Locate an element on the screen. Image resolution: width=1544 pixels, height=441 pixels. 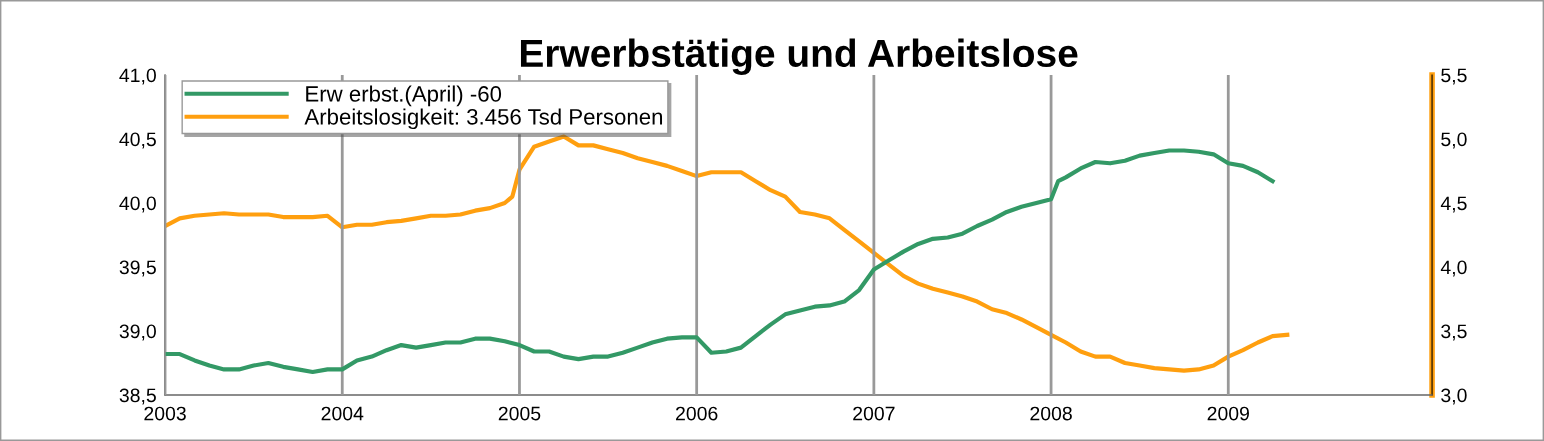
y-tick-label: 40,0 is located at coordinates (137, 204).